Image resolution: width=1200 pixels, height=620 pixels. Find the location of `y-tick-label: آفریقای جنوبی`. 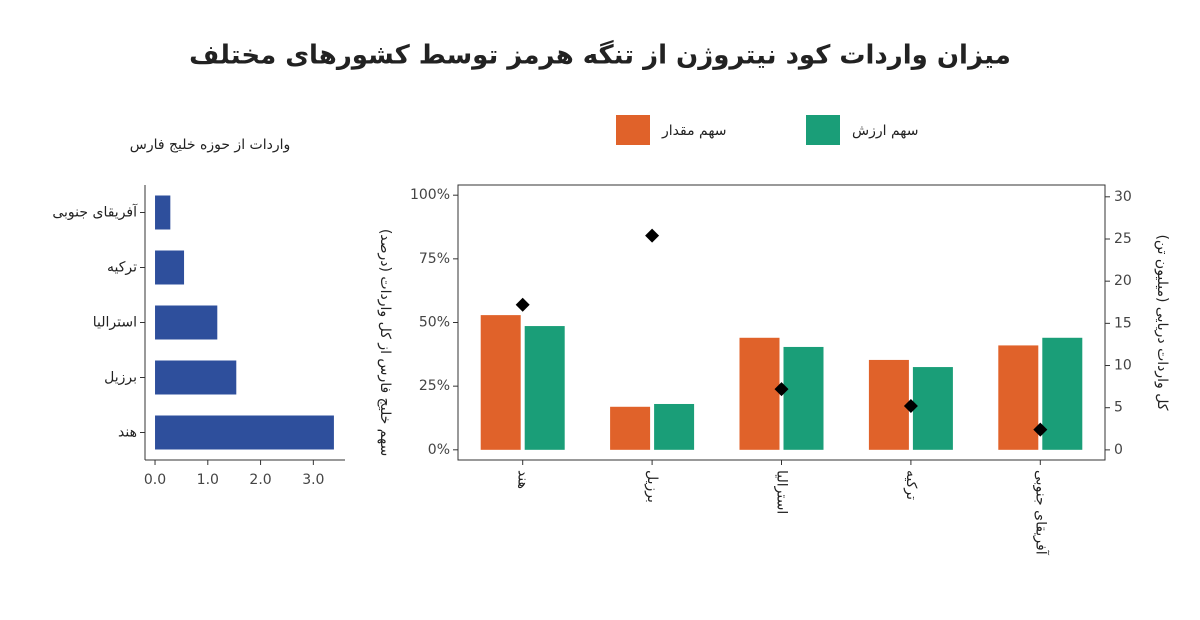

y-tick-label: آفریقای جنوبی is located at coordinates (95, 212).